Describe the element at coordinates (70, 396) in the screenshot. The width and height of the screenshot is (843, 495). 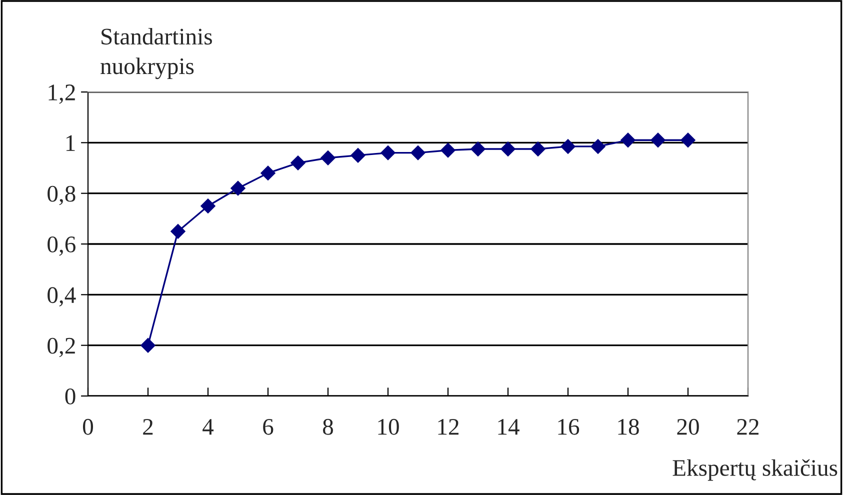
I see `y-tick-label: 0` at that location.